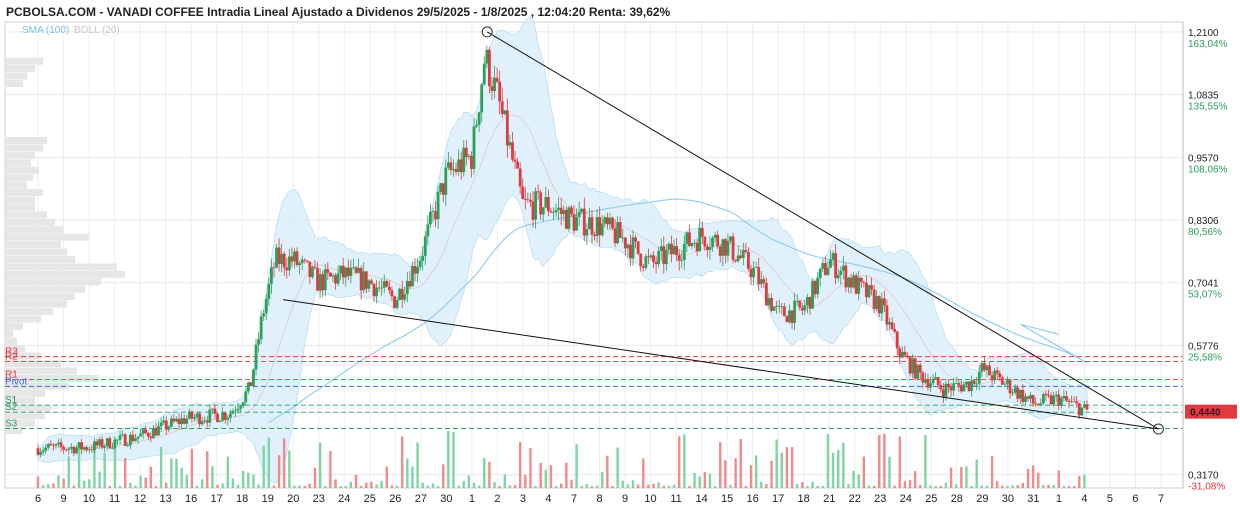  What do you see at coordinates (1203, 284) in the screenshot?
I see `y-tick-price: 0,7041` at bounding box center [1203, 284].